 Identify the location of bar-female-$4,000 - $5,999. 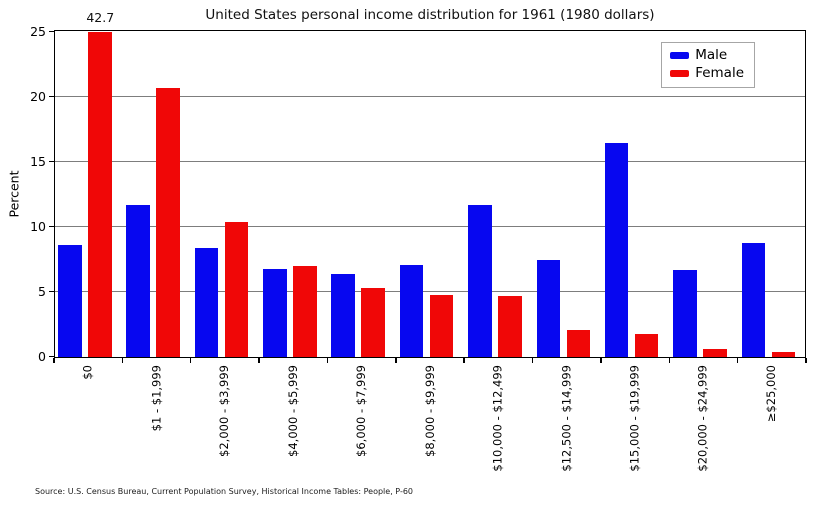
(305, 311).